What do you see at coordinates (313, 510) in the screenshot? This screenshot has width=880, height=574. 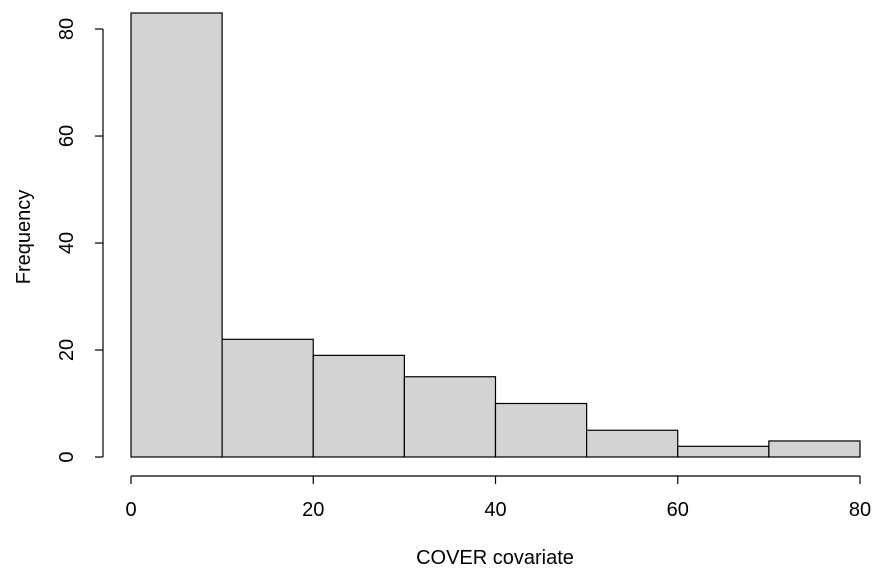 I see `x-tick-label: 20` at bounding box center [313, 510].